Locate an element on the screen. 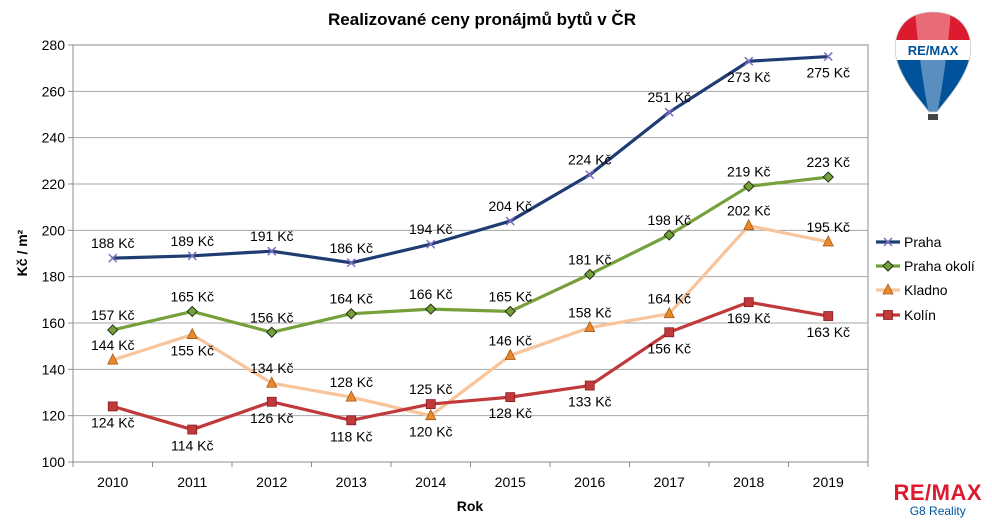 The width and height of the screenshot is (992, 526). data-label: 125 Kč is located at coordinates (431, 389).